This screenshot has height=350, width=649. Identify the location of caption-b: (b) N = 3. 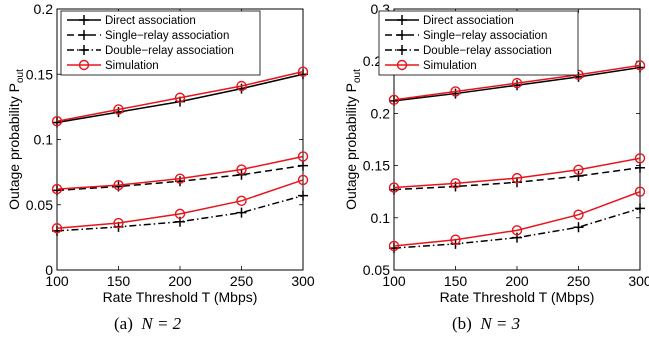
(486, 324).